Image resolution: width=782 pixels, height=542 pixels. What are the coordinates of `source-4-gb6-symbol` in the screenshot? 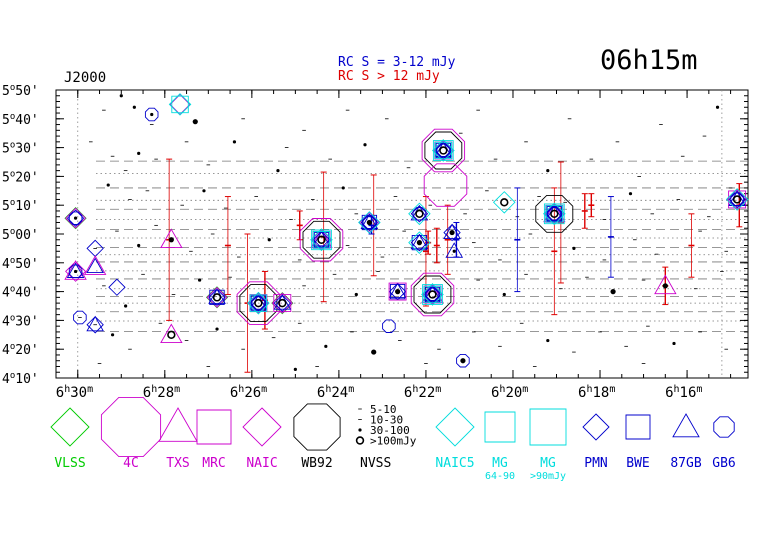 It's located at (80, 317).